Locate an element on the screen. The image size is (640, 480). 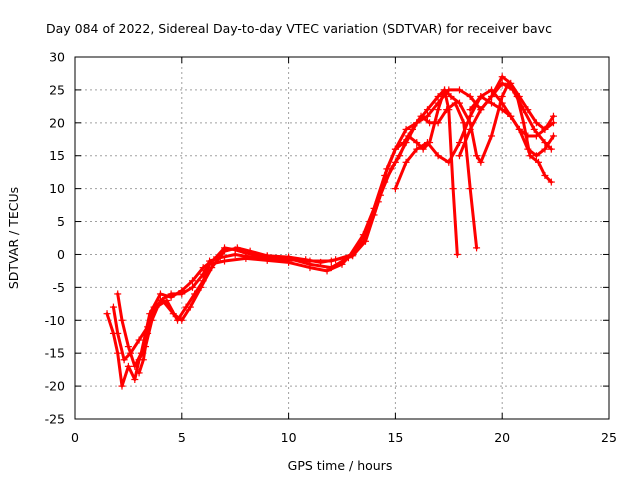
y-tick-label: -10 is located at coordinates (55, 320).